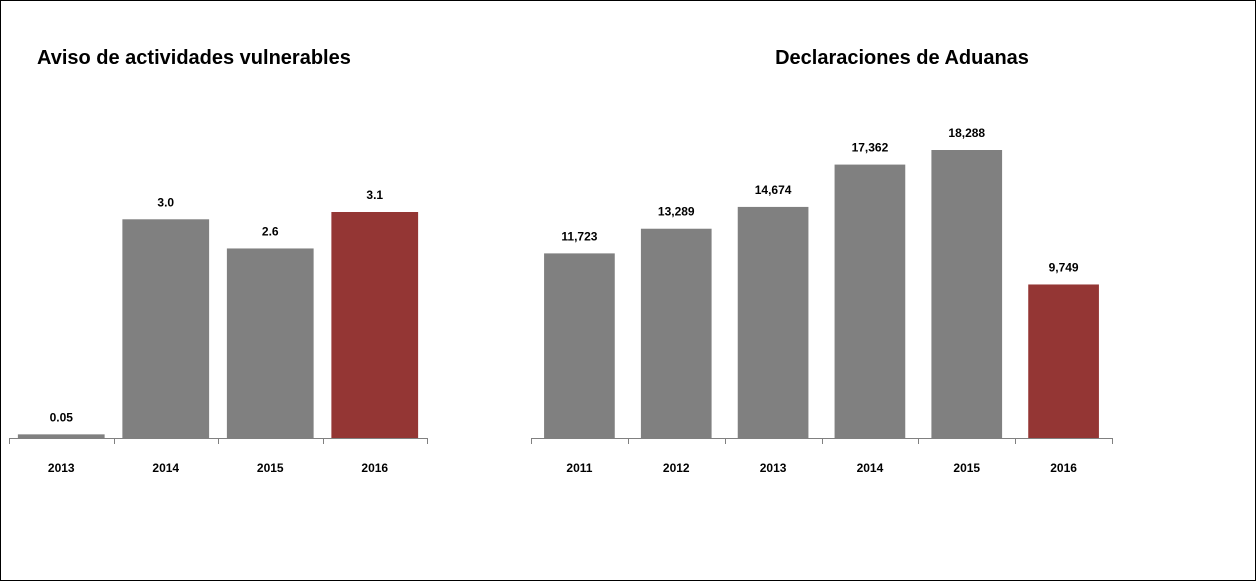  Describe the element at coordinates (61, 436) in the screenshot. I see `bar-aviso-2013` at that location.